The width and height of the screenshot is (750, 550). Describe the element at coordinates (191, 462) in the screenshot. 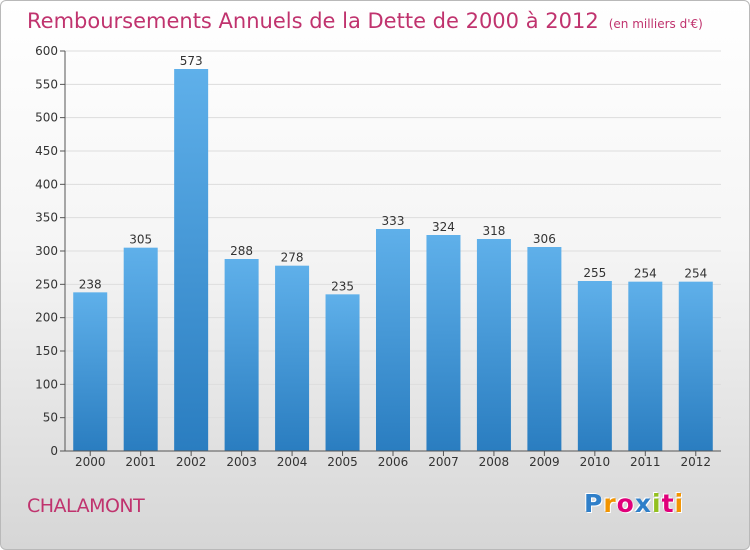

I see `x-tick-label: 2002` at that location.